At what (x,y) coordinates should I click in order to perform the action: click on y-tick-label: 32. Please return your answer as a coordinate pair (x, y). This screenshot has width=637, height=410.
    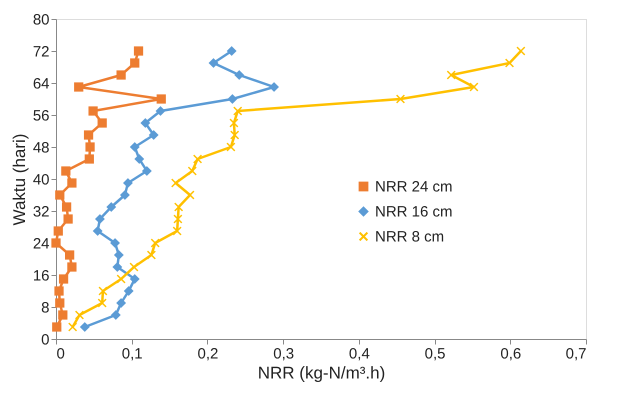
    Looking at the image, I should click on (41, 212).